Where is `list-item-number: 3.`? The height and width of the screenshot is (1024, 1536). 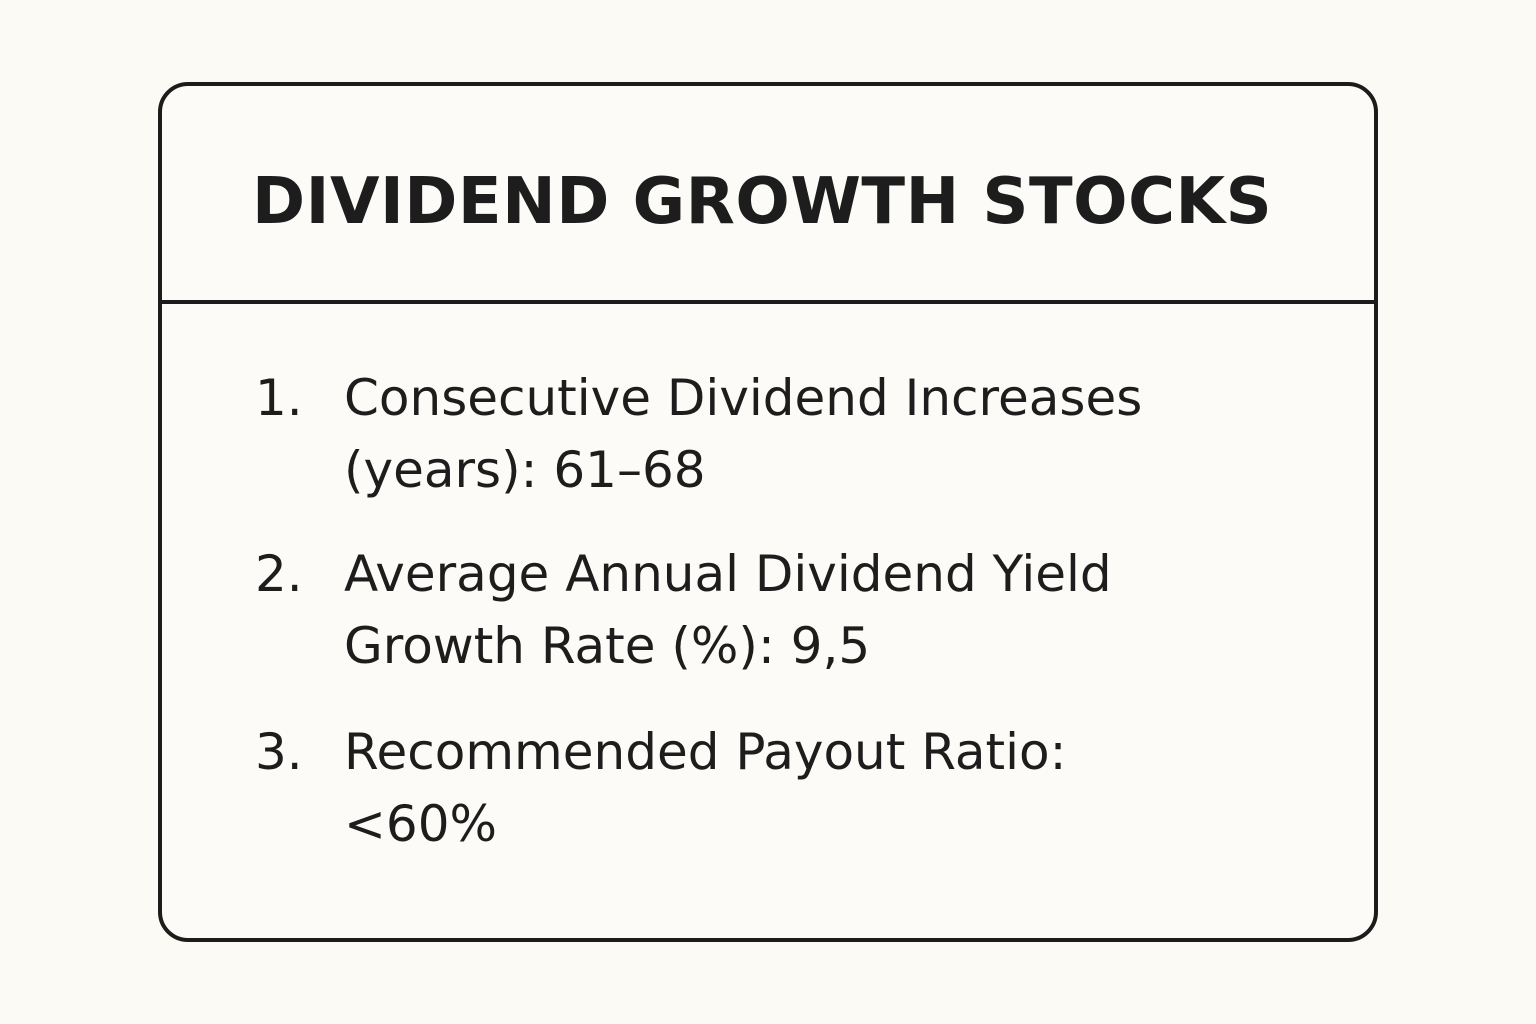
list-item-number: 3. is located at coordinates (279, 752).